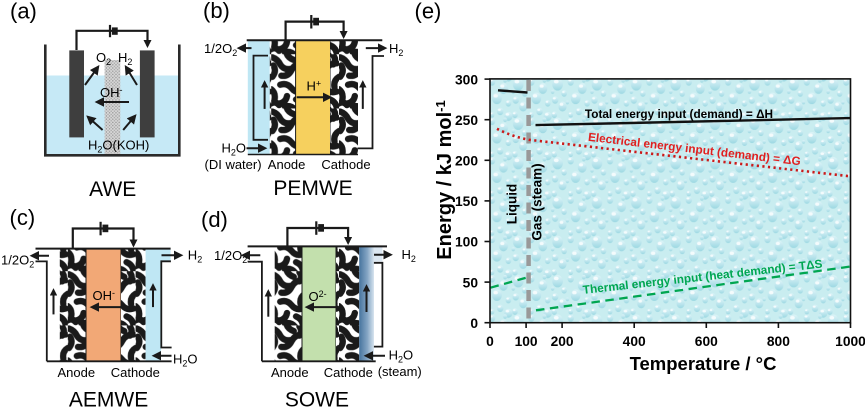  I want to click on svg-text: (b), so click(216, 11).